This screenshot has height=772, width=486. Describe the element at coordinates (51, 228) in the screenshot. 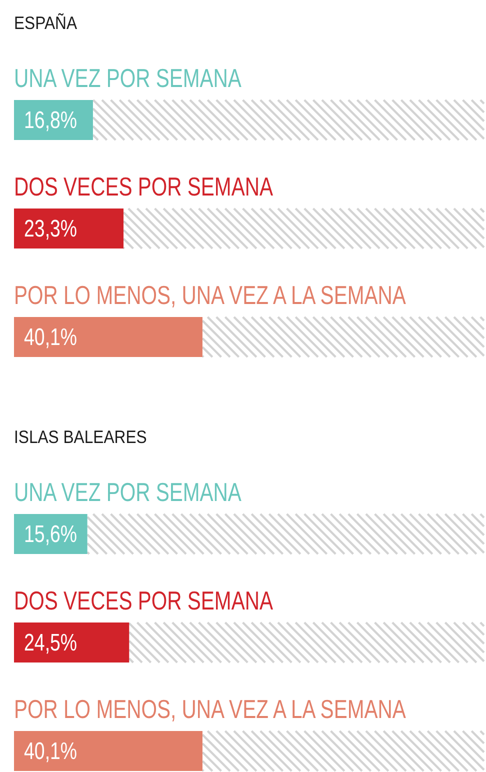

I see `data-label: 23,3%` at that location.